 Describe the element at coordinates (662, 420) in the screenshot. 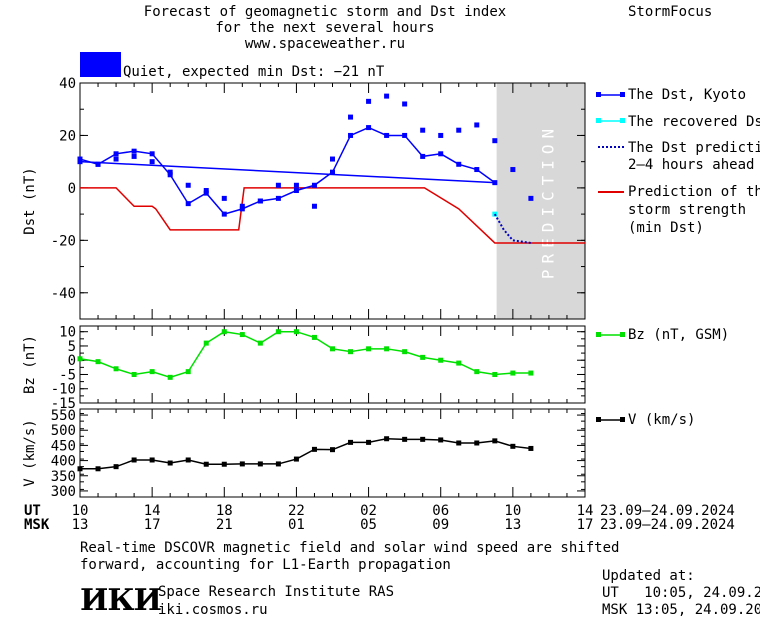

I see `legend-label-v: V (km/s)` at that location.